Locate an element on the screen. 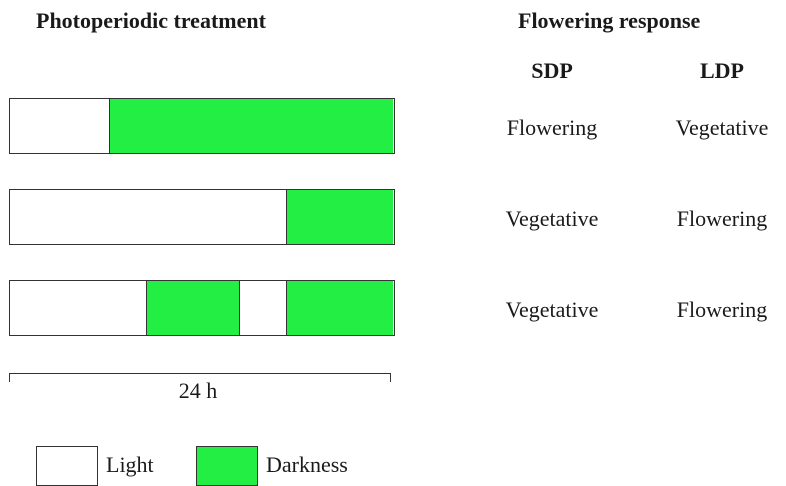  ldp-response-2: Flowering is located at coordinates (722, 218).